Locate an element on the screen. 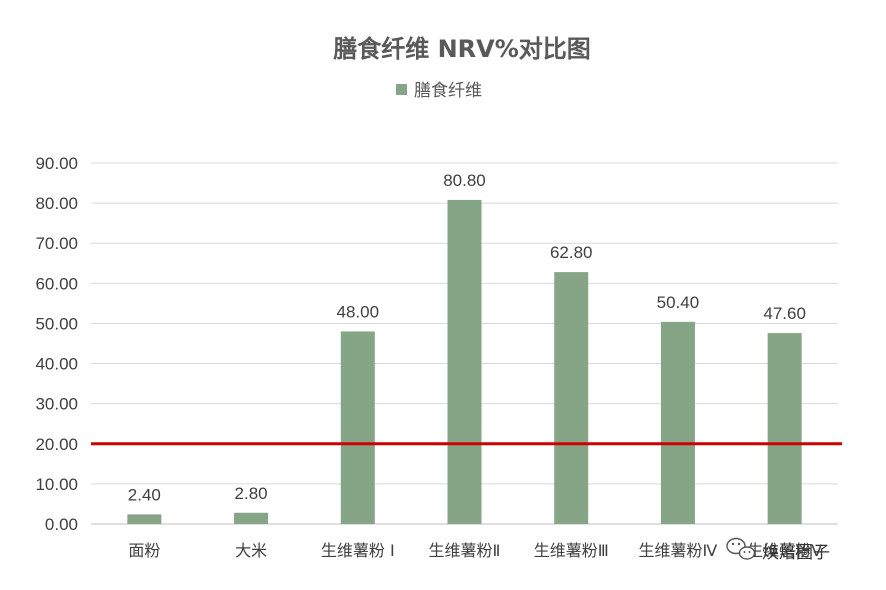  x-axis-labels: 面粉 大米 生维薯粉 Ⅰ 生维薯粉Ⅱ 生维薯粉Ⅲ 生维薯粉Ⅳ 生维薯粉Ⅴ is located at coordinates (475, 550).